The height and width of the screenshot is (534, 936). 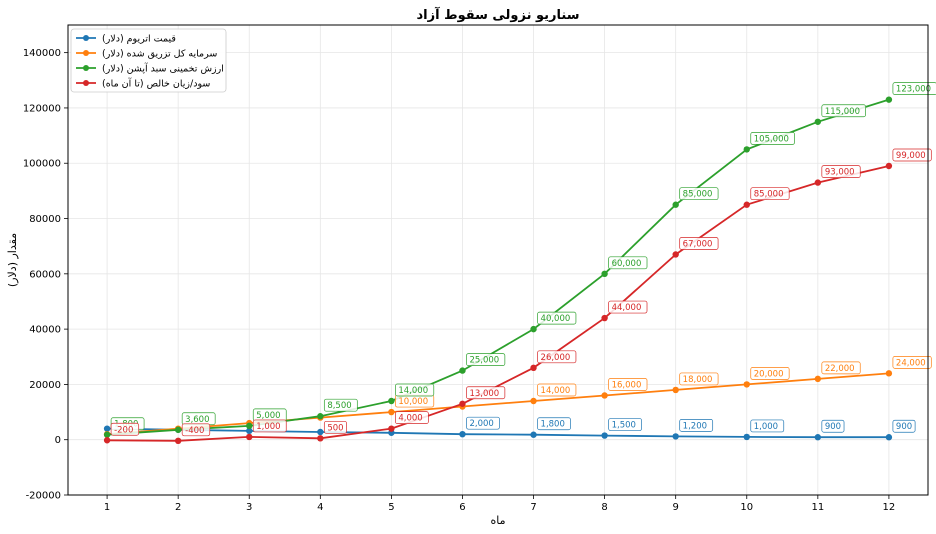 What do you see at coordinates (320, 507) in the screenshot?
I see `x-tick-label: 4` at bounding box center [320, 507].